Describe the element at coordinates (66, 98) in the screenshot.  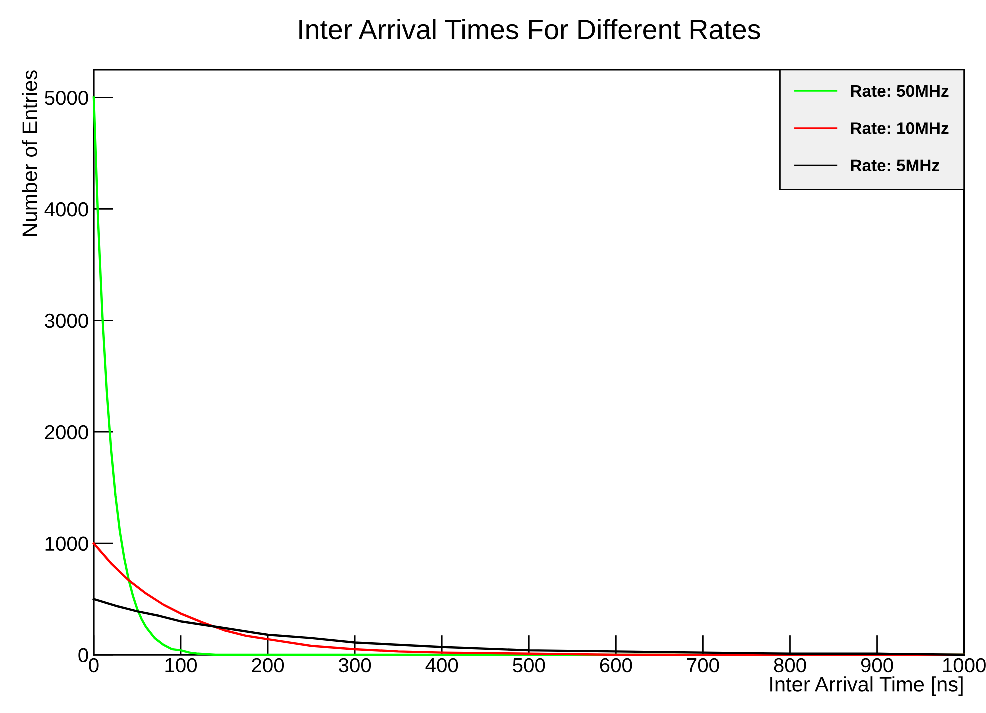
I see `y-tick-label: 5000` at that location.